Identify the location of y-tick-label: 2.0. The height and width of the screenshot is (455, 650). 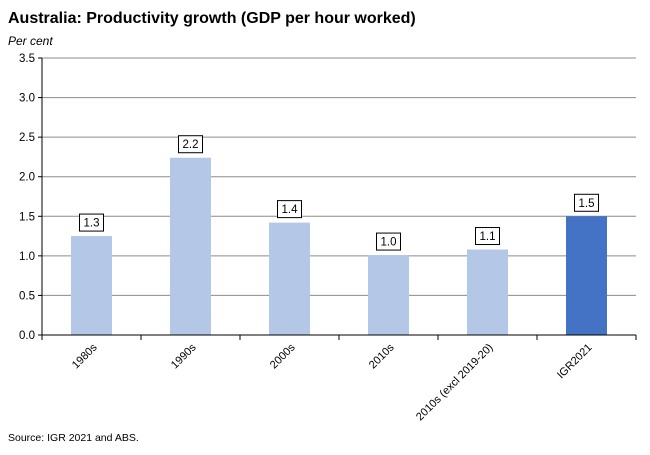
(27, 178).